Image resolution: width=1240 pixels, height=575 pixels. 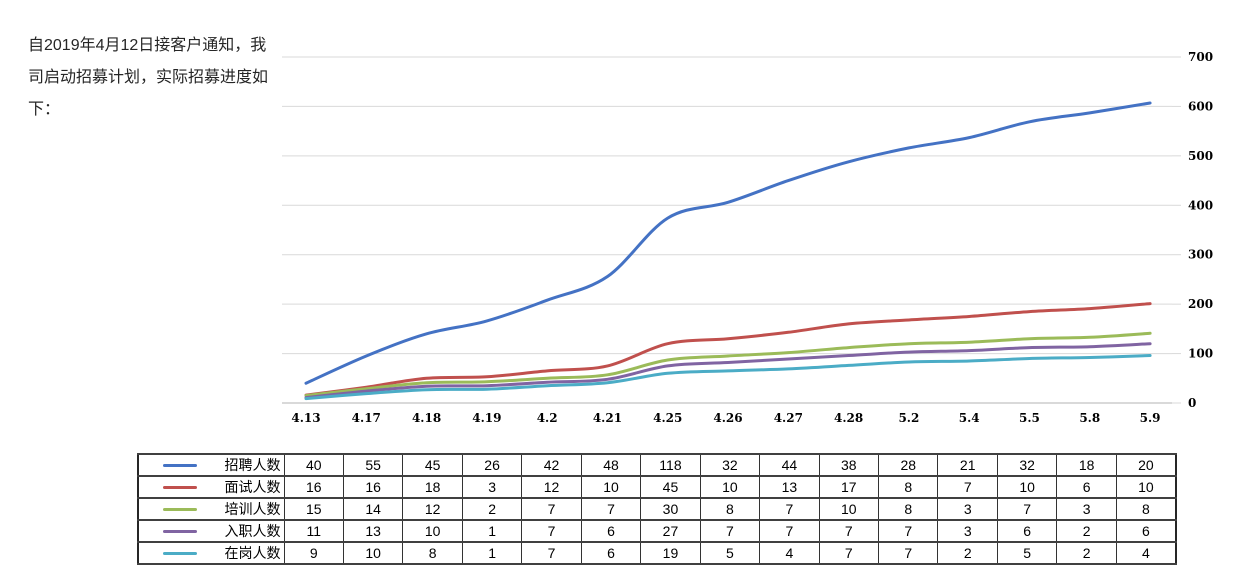 What do you see at coordinates (373, 509) in the screenshot?
I see `table-cell: 14` at bounding box center [373, 509].